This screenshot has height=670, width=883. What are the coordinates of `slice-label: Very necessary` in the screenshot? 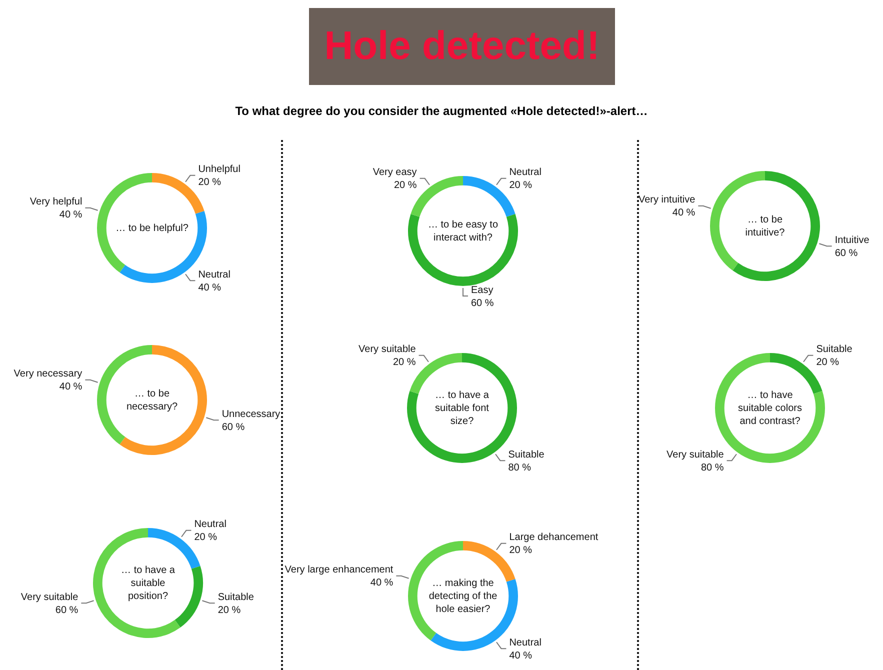 It's located at (48, 374).